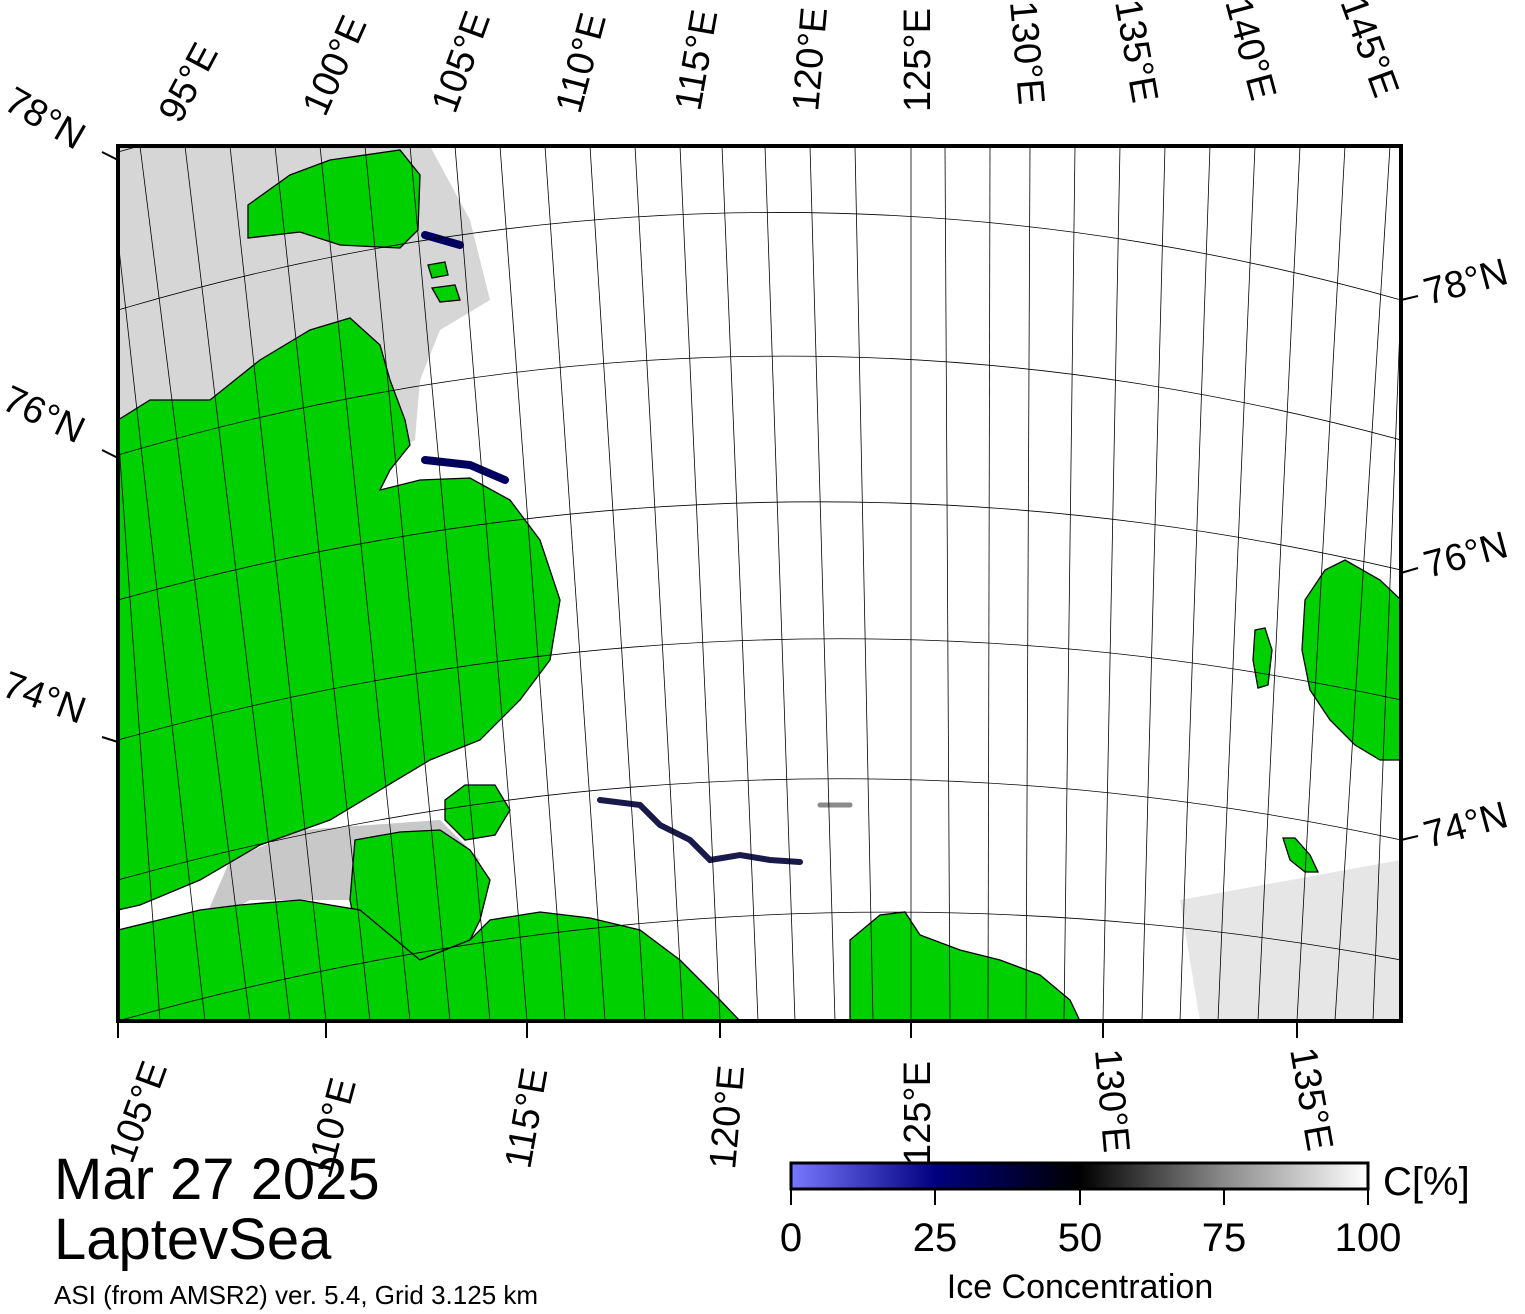  I want to click on low-concentration-leads, so click(637, 548).